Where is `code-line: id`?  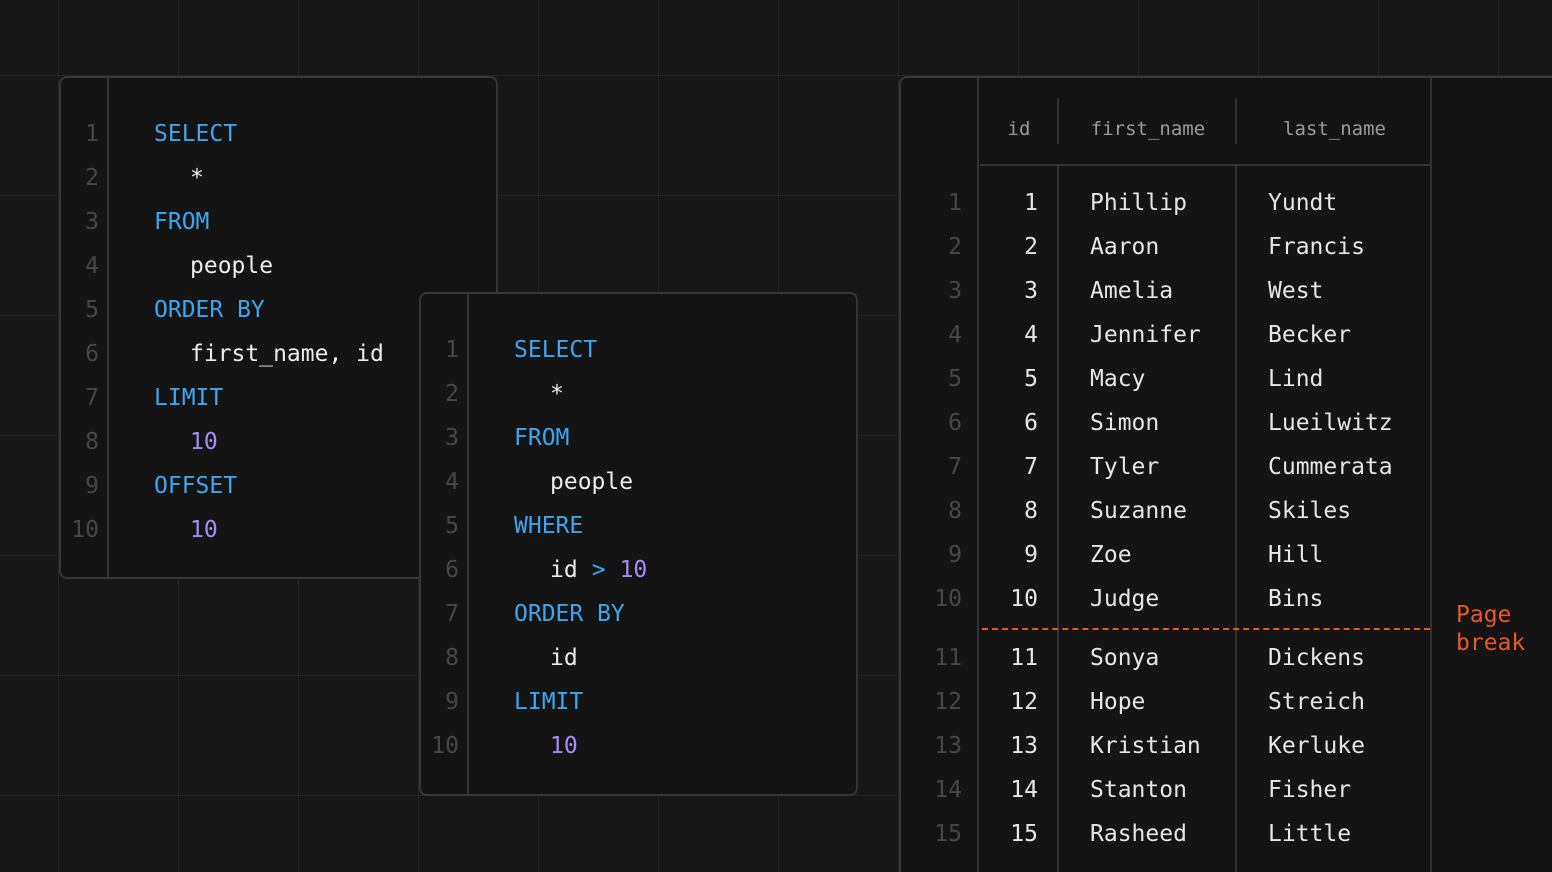 code-line: id is located at coordinates (564, 658).